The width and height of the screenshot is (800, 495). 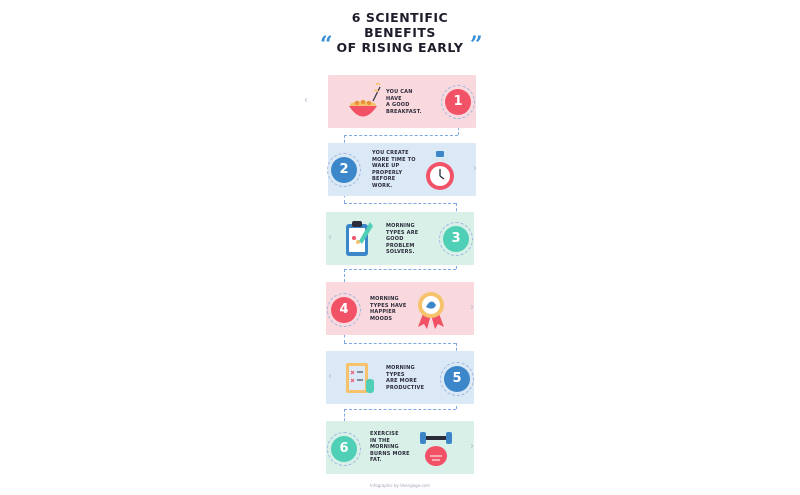 I want to click on close-quote-icon: ”, so click(x=476, y=45).